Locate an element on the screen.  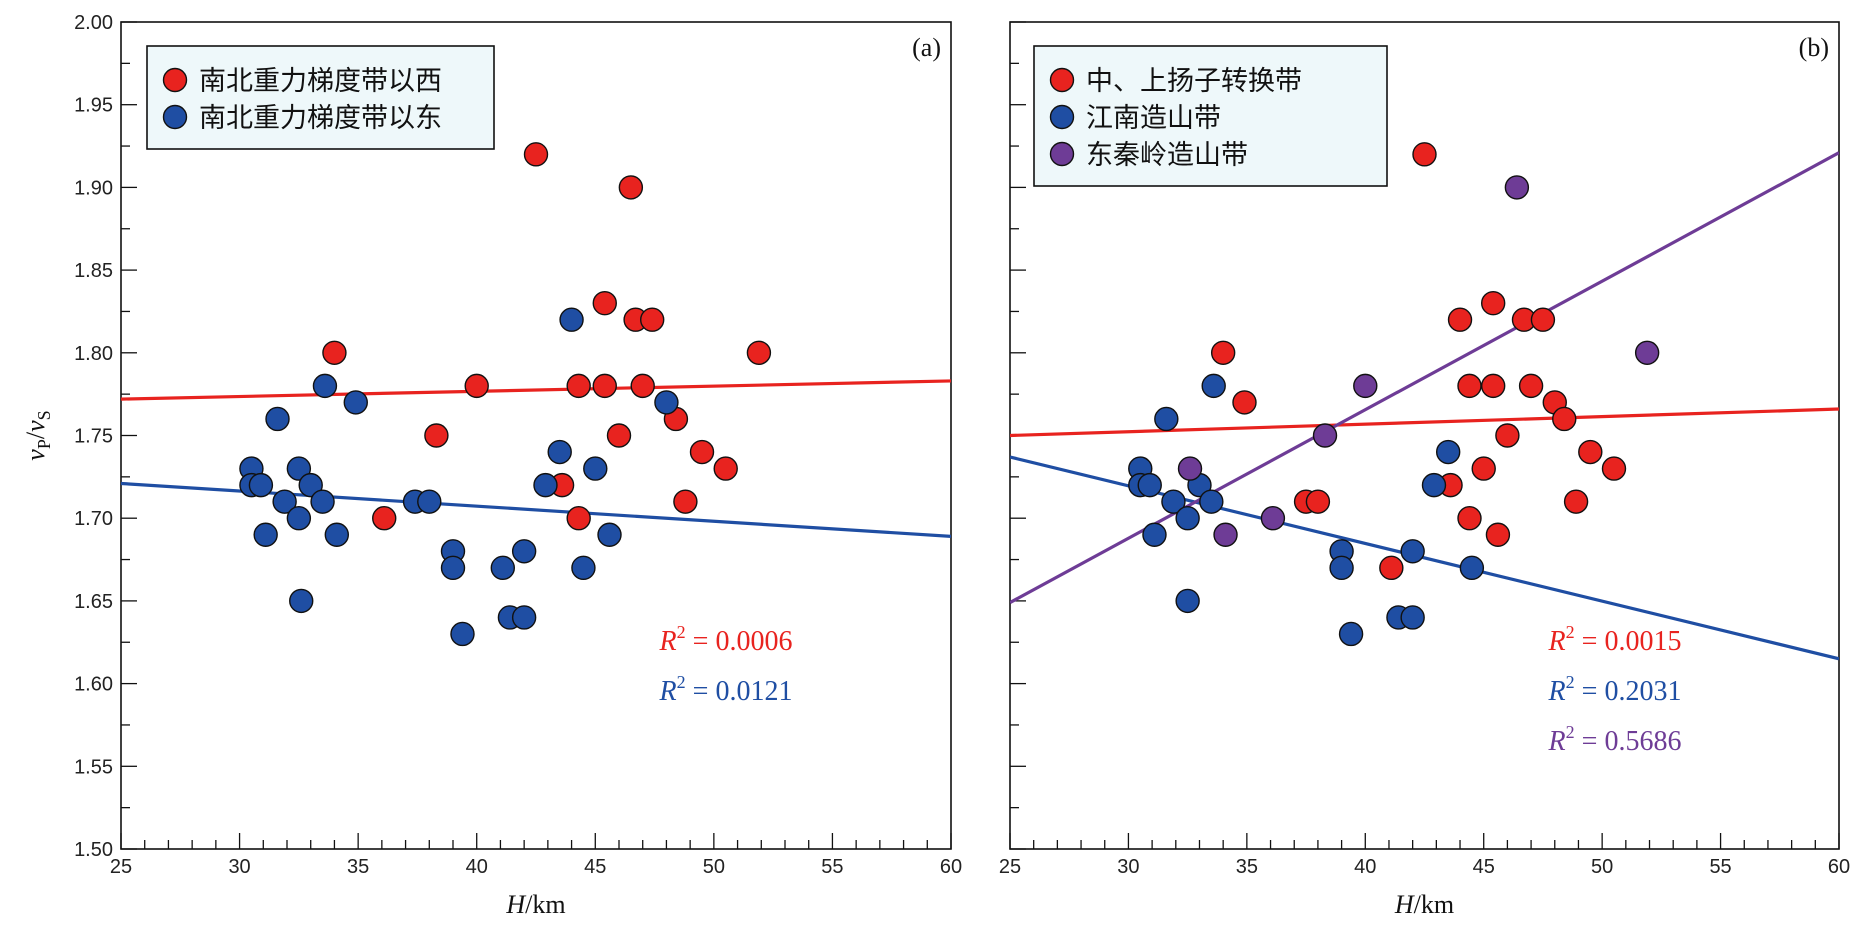
x-tick-label: 35 is located at coordinates (1247, 867).